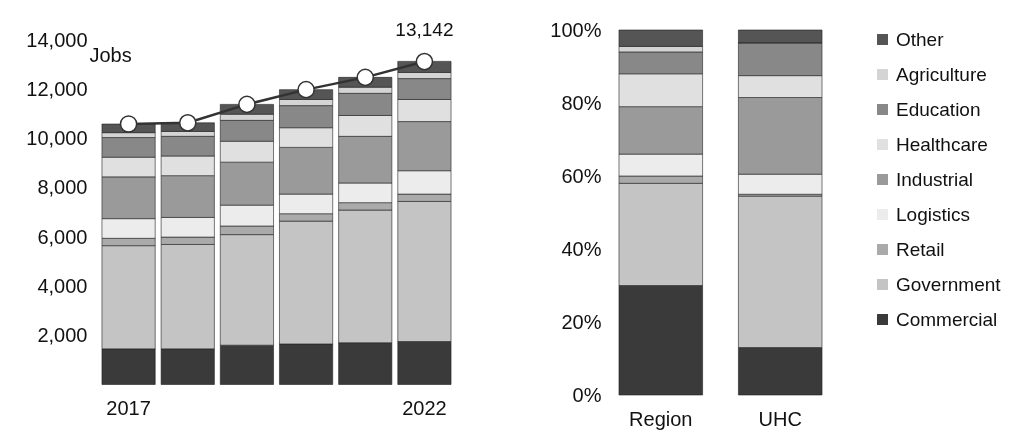 The height and width of the screenshot is (434, 1030). Describe the element at coordinates (62, 285) in the screenshot. I see `y-tick-label: 4,000` at that location.